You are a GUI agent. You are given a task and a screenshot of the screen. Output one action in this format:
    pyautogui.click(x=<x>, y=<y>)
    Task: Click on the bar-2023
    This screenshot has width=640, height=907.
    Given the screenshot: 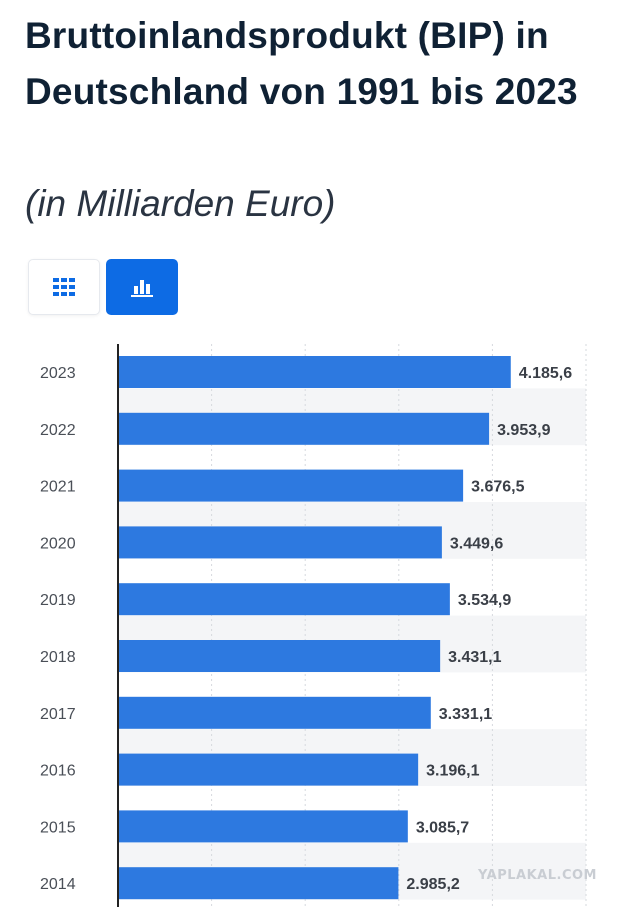 What is the action you would take?
    pyautogui.click(x=315, y=372)
    